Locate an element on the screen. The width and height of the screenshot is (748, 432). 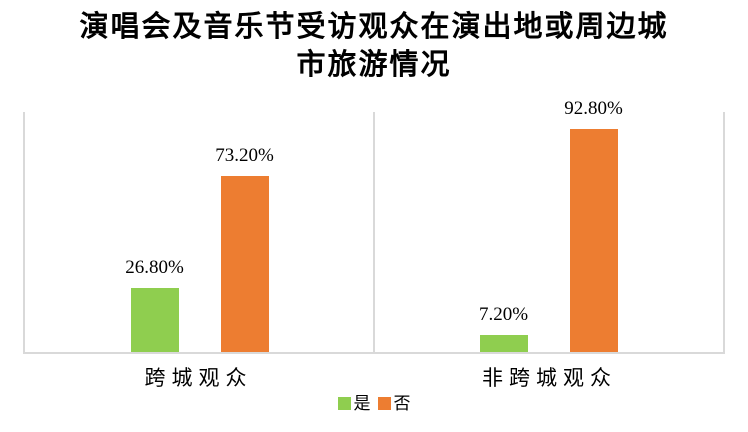
bar-value-label: 73.20% is located at coordinates (244, 156).